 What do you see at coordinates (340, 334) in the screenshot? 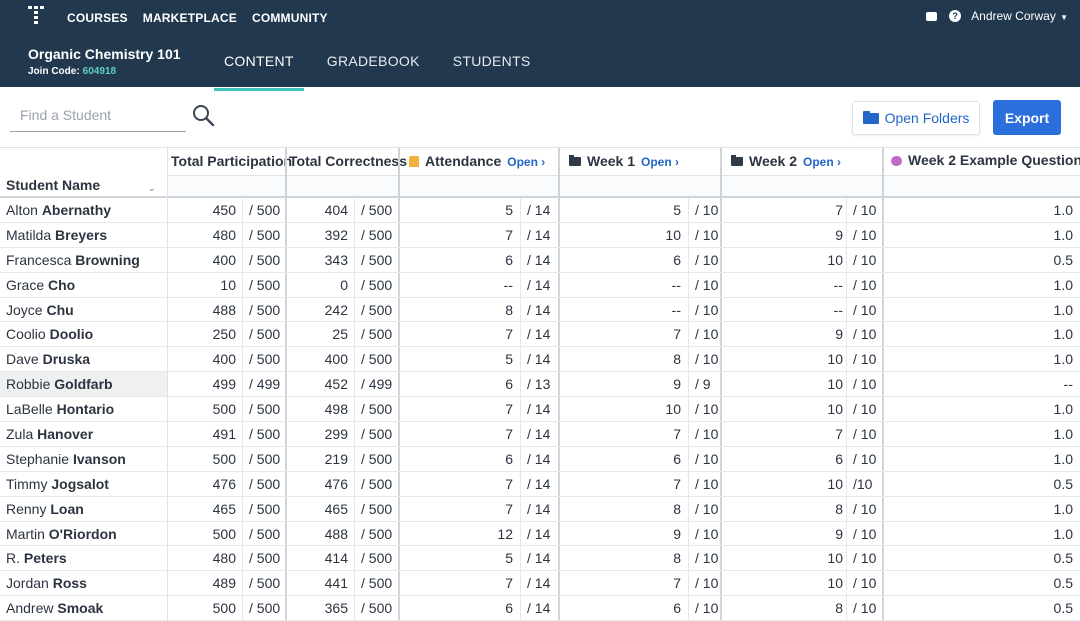
I see `cell-corr: 25` at bounding box center [340, 334].